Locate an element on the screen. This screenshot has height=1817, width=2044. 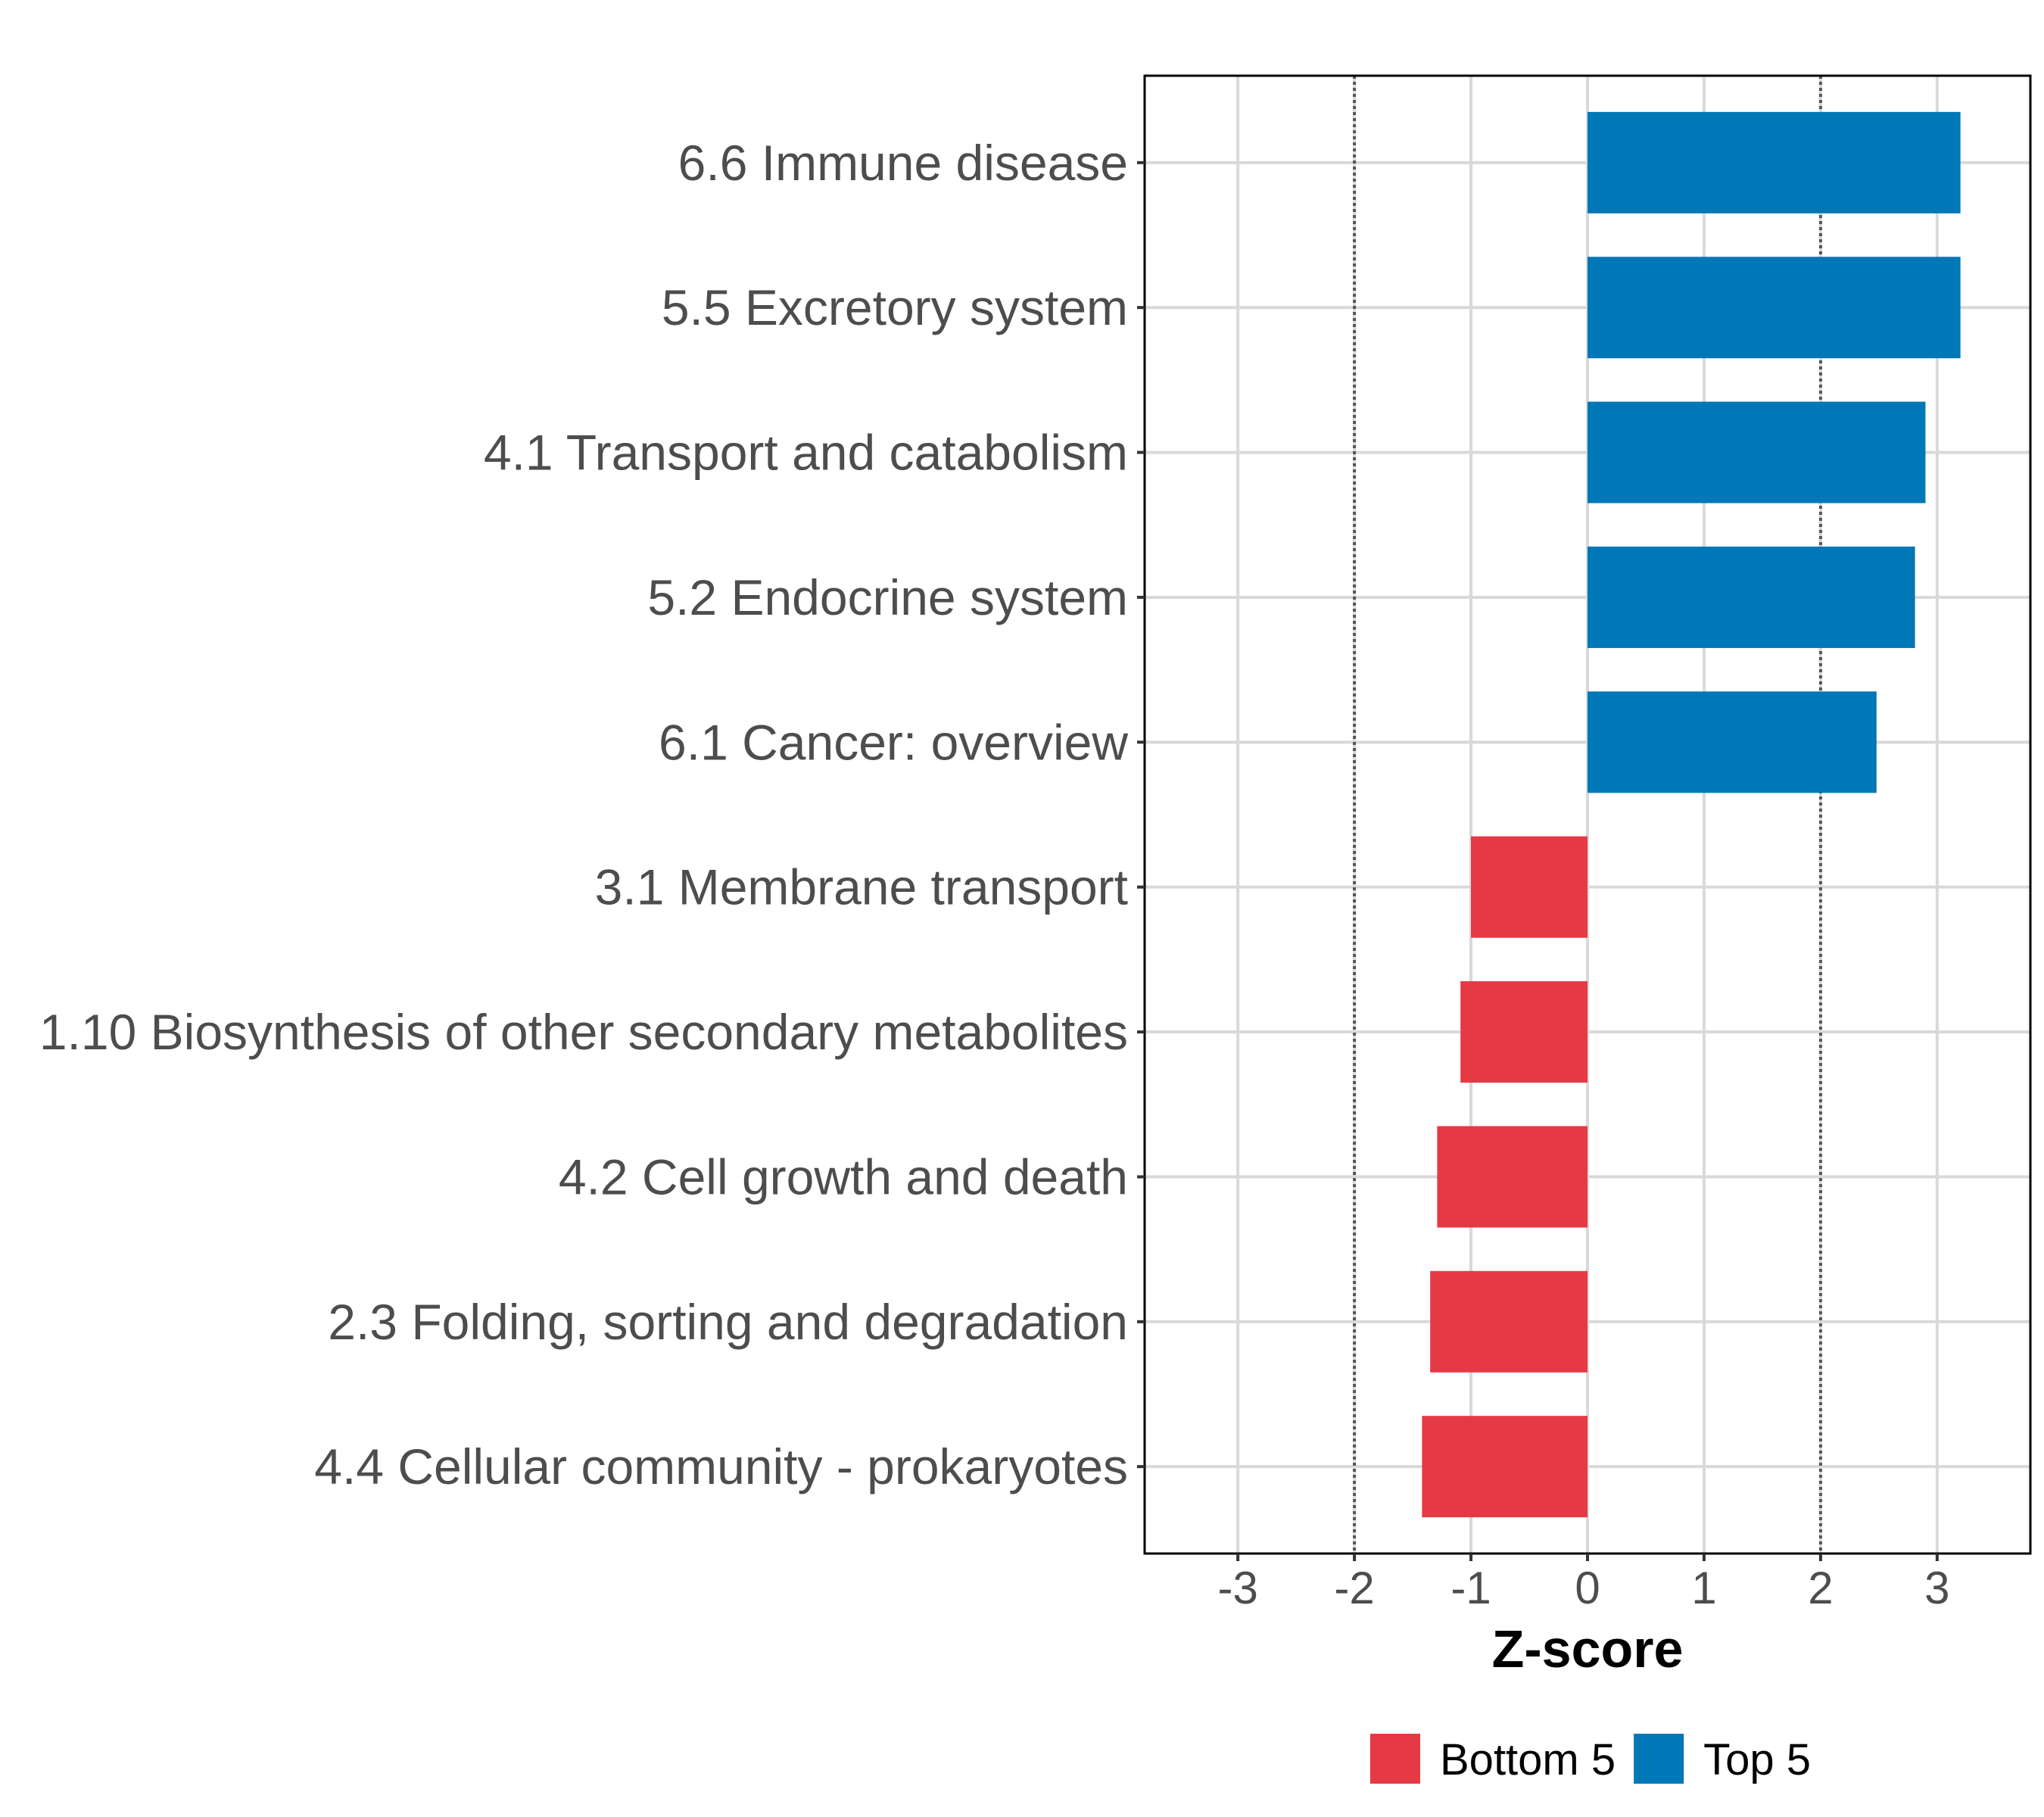
x-tick-label: -2 is located at coordinates (1354, 1588).